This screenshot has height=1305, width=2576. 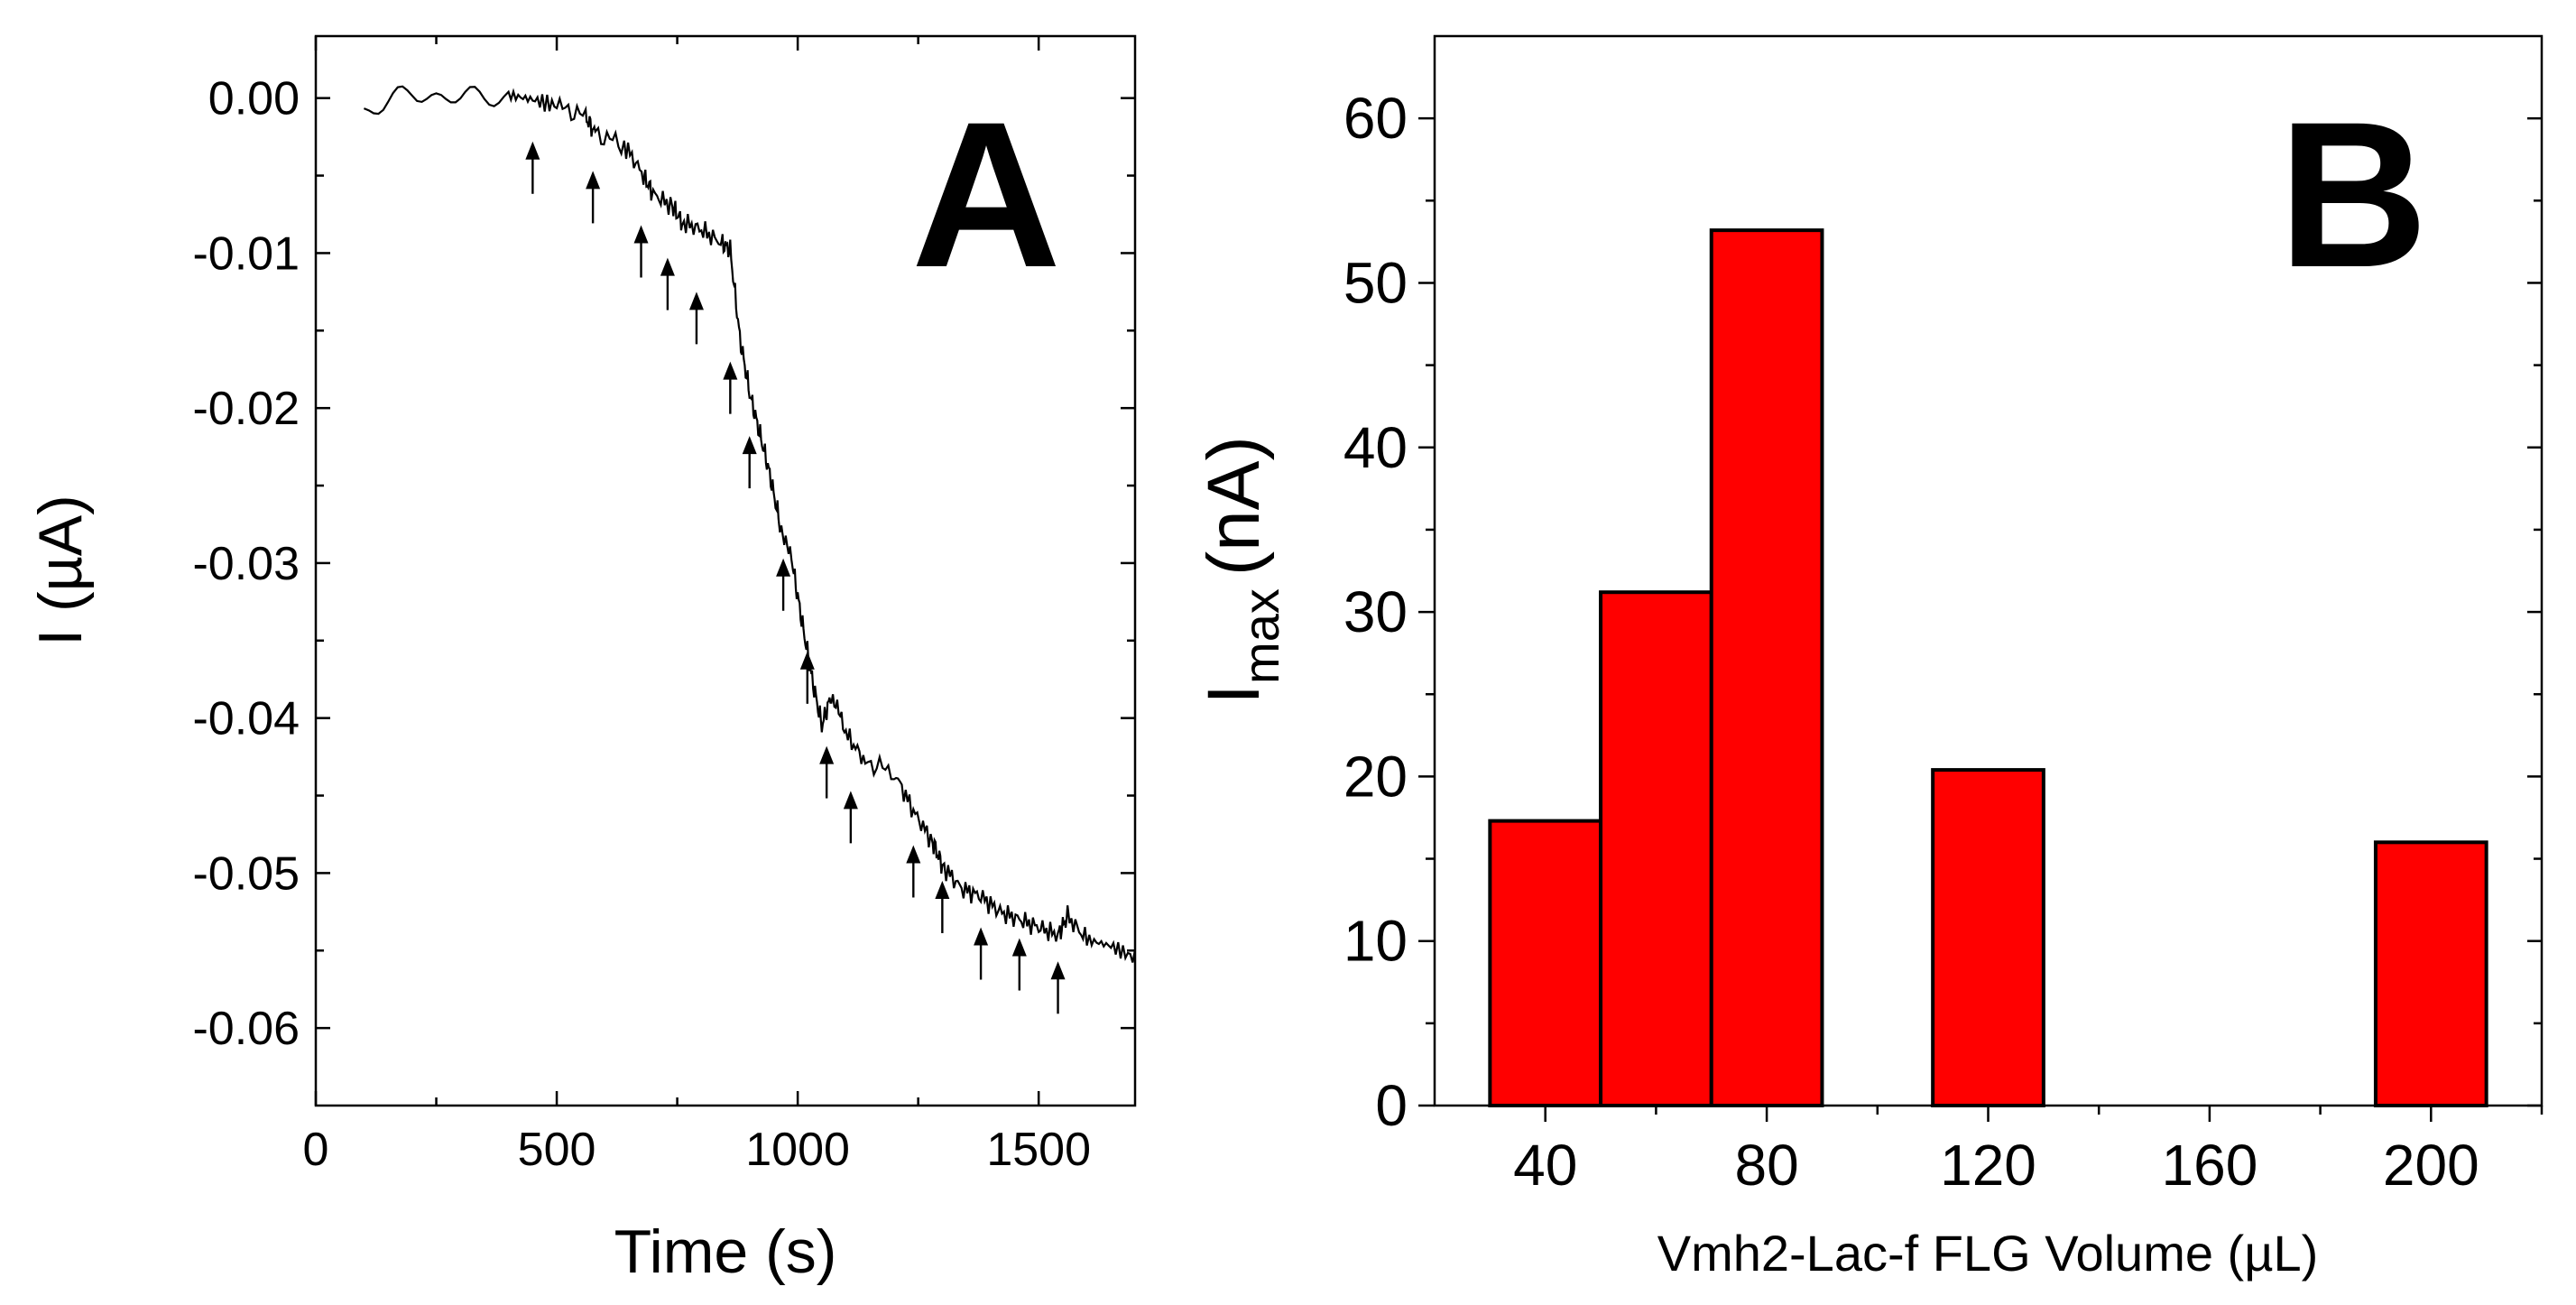 I want to click on panel-a-x-tick-label: 1000, so click(x=797, y=1150).